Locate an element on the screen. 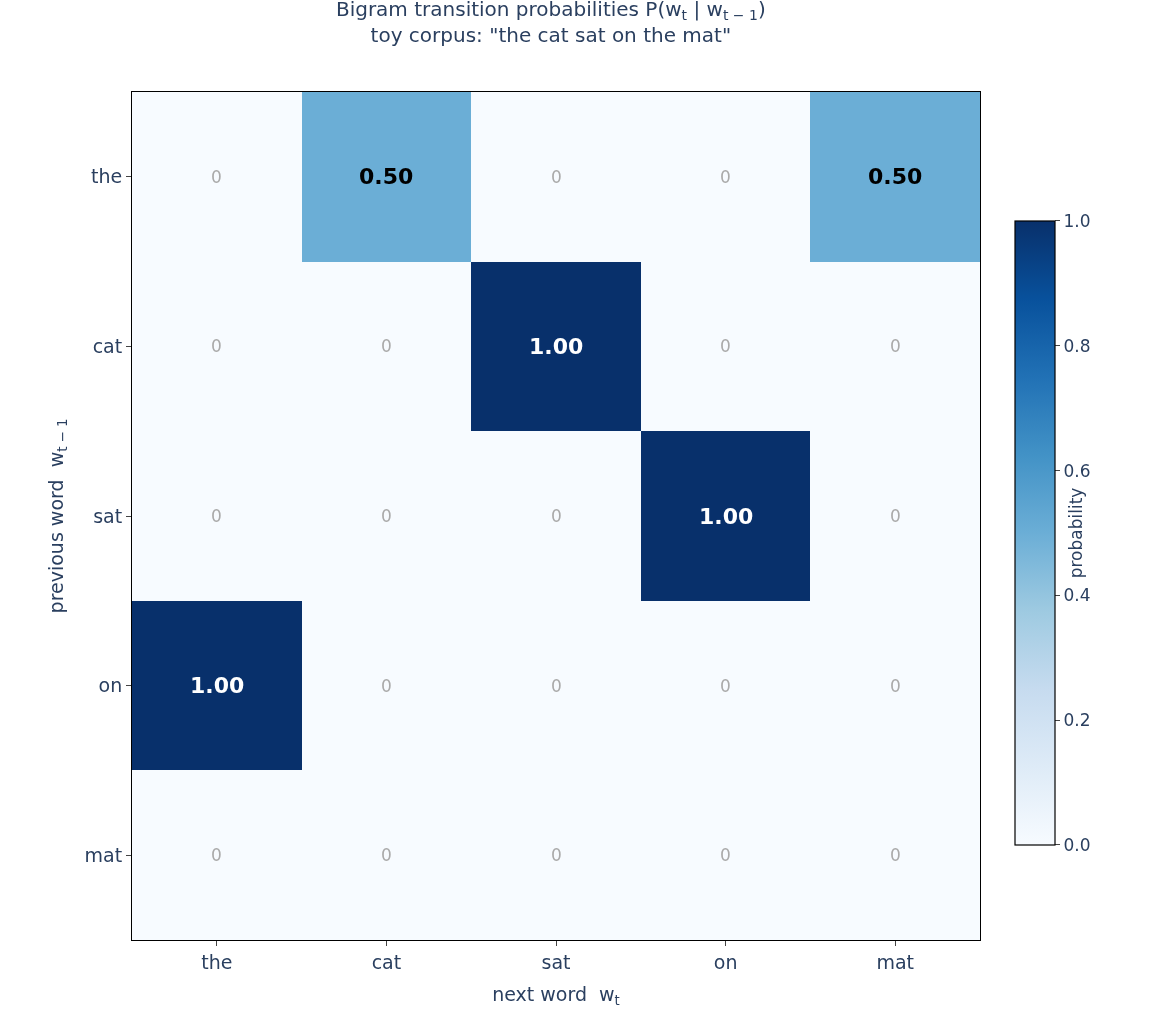 This screenshot has height=1034, width=1172. chart-subtitle: toy corpus: "the cat sat on the mat" is located at coordinates (551, 34).